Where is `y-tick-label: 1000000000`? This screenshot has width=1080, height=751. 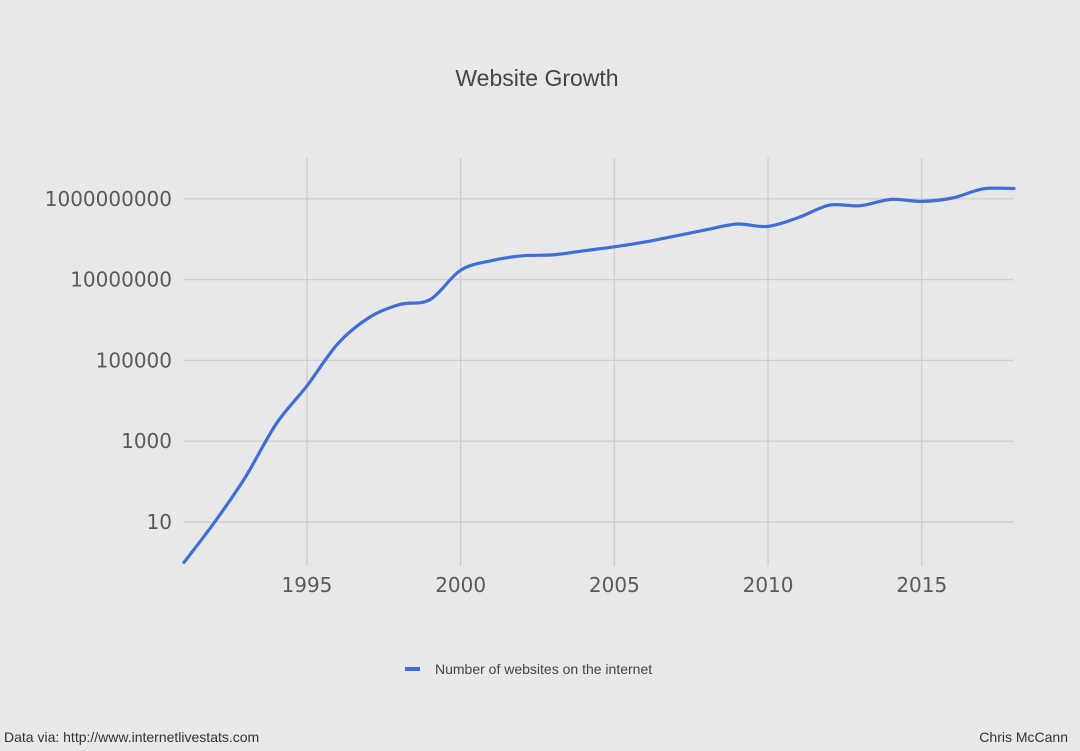 y-tick-label: 1000000000 is located at coordinates (108, 199).